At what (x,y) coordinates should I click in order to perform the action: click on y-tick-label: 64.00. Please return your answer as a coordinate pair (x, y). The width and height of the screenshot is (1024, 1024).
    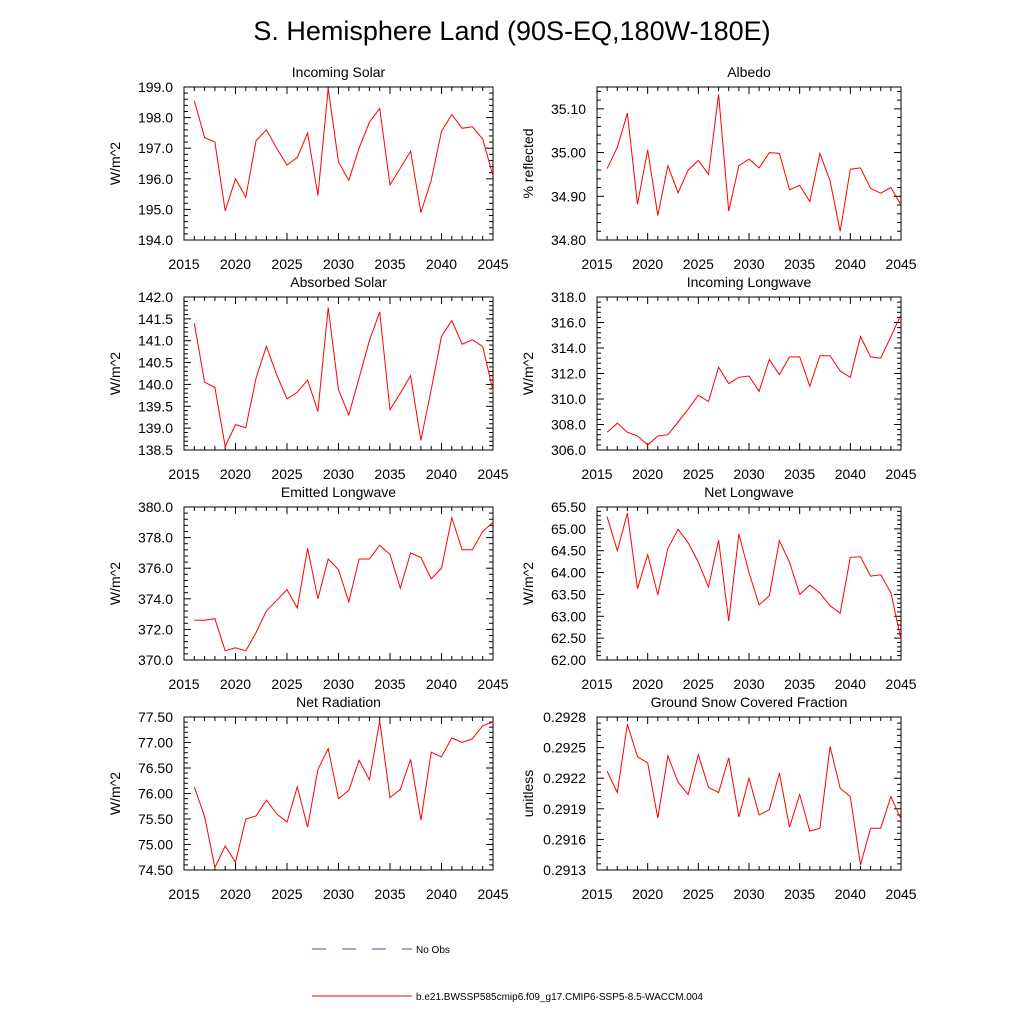
    Looking at the image, I should click on (568, 573).